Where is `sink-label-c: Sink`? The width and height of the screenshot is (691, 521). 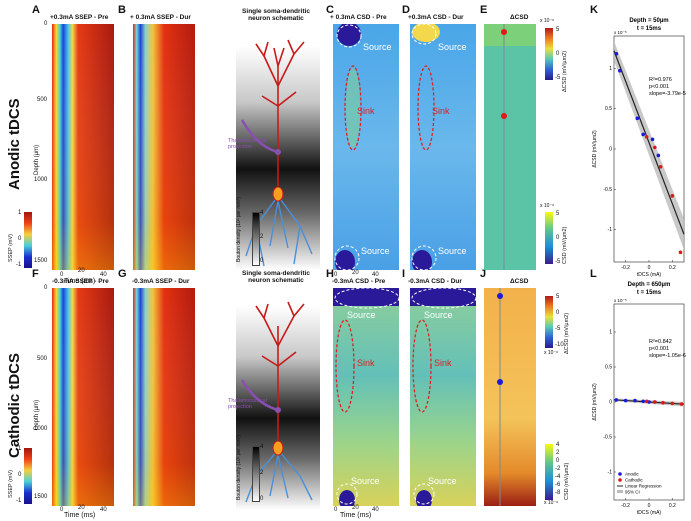
sink-label-c: Sink is located at coordinates (366, 111).